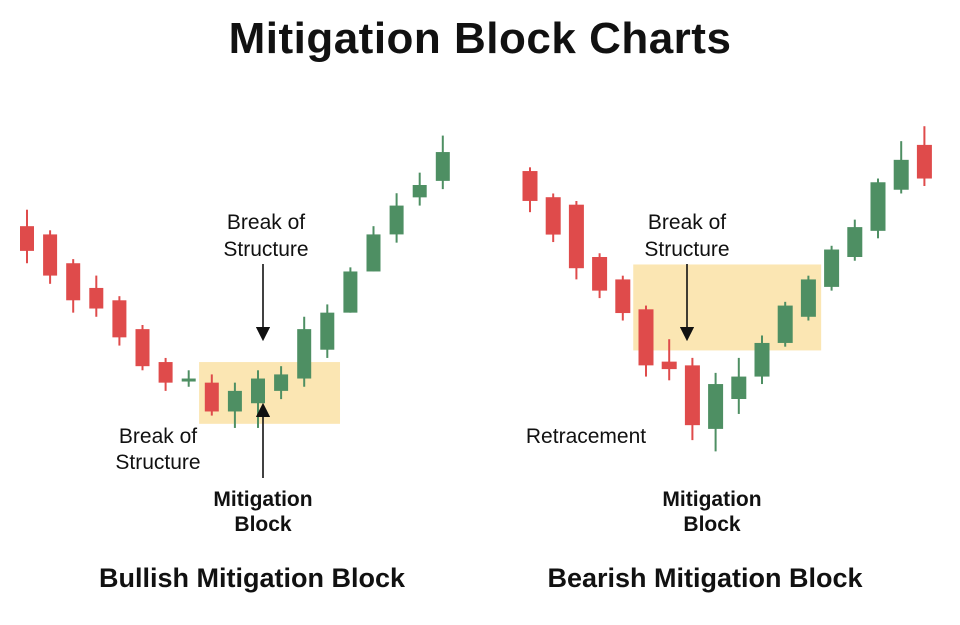 The image size is (960, 625). I want to click on bearish-zones, so click(727, 307).